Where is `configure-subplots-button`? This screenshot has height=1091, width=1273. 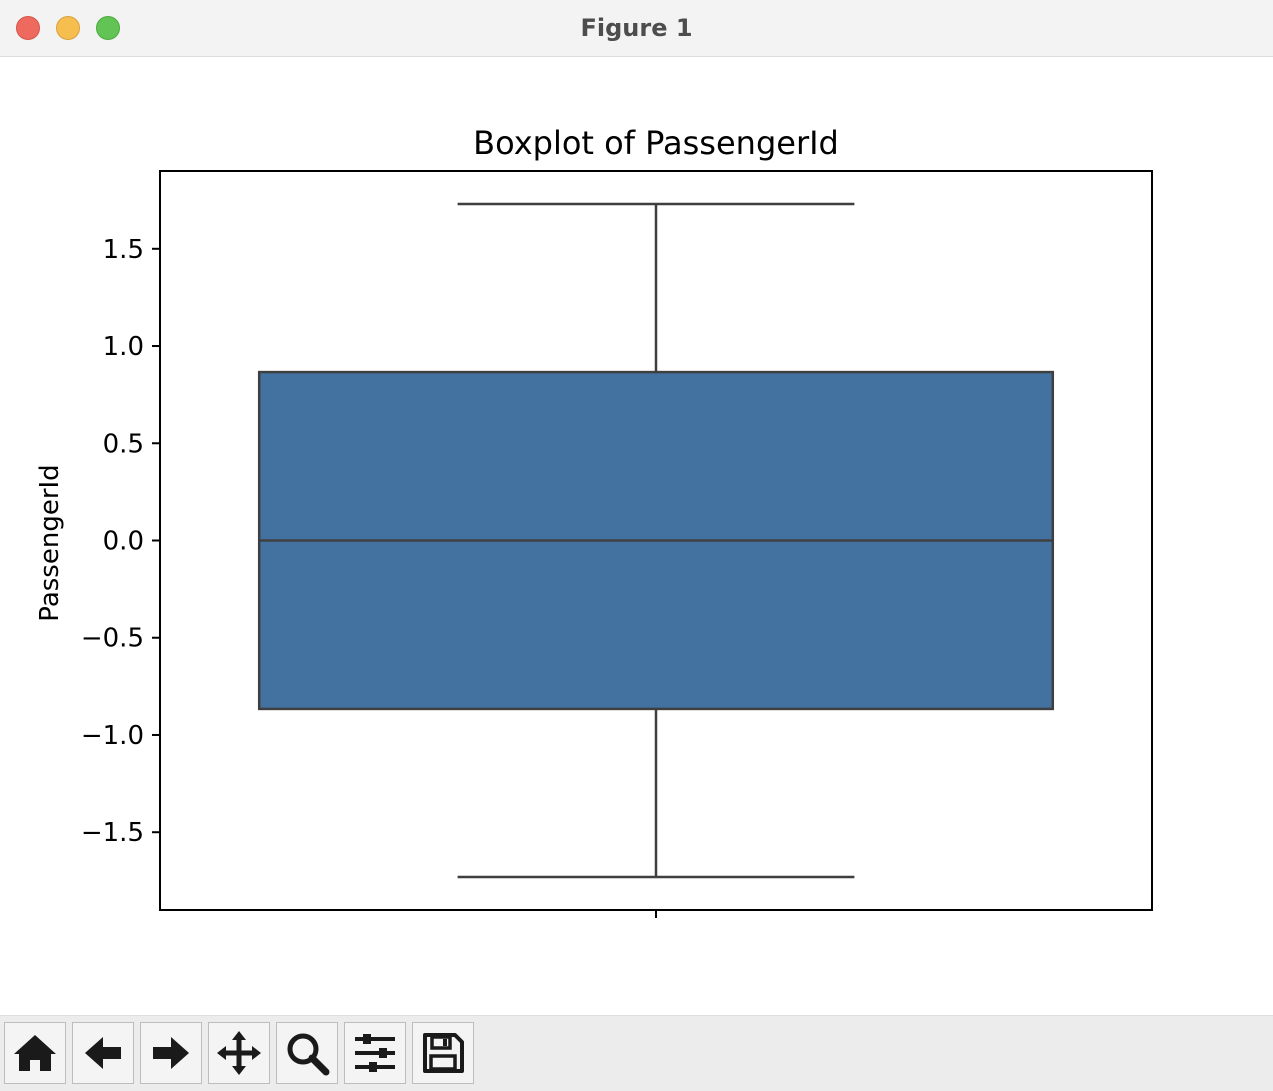
configure-subplots-button is located at coordinates (375, 1053).